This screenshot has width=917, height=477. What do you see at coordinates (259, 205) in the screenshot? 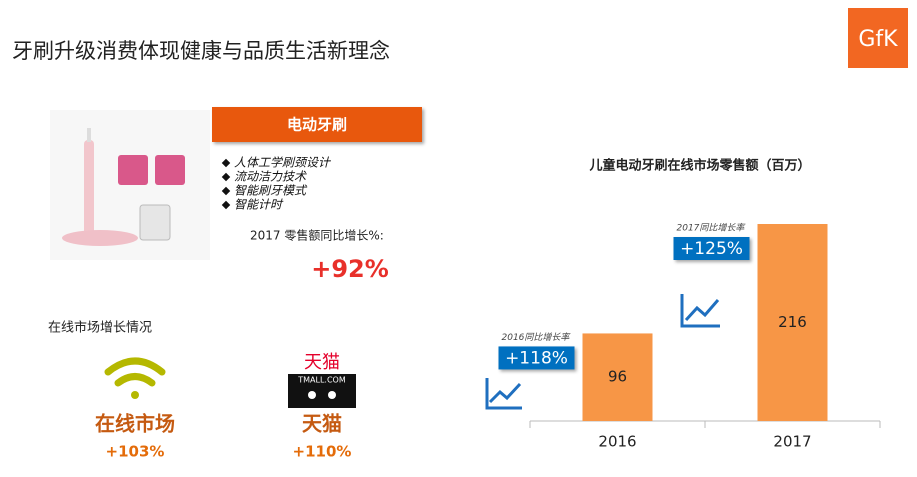
I see `feature: 智能计时` at bounding box center [259, 205].